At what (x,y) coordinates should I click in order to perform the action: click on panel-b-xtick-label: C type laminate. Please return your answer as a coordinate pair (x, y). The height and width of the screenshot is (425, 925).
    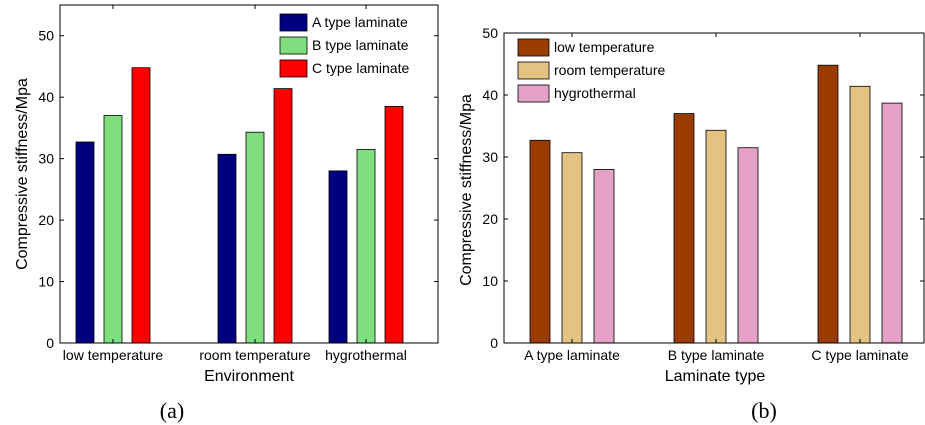
    Looking at the image, I should click on (859, 355).